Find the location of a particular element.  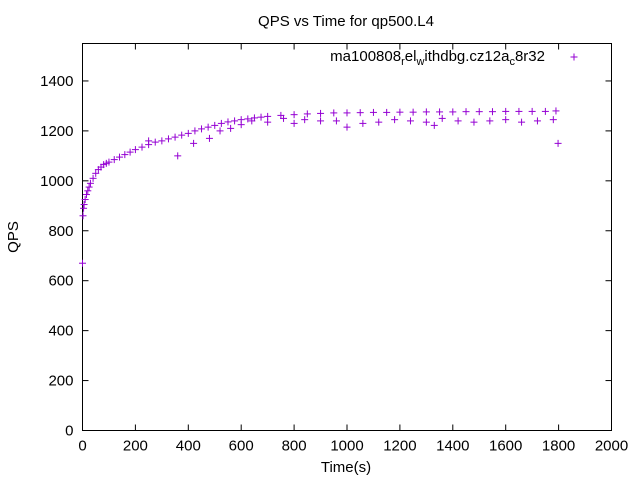

legend-marker is located at coordinates (574, 57).